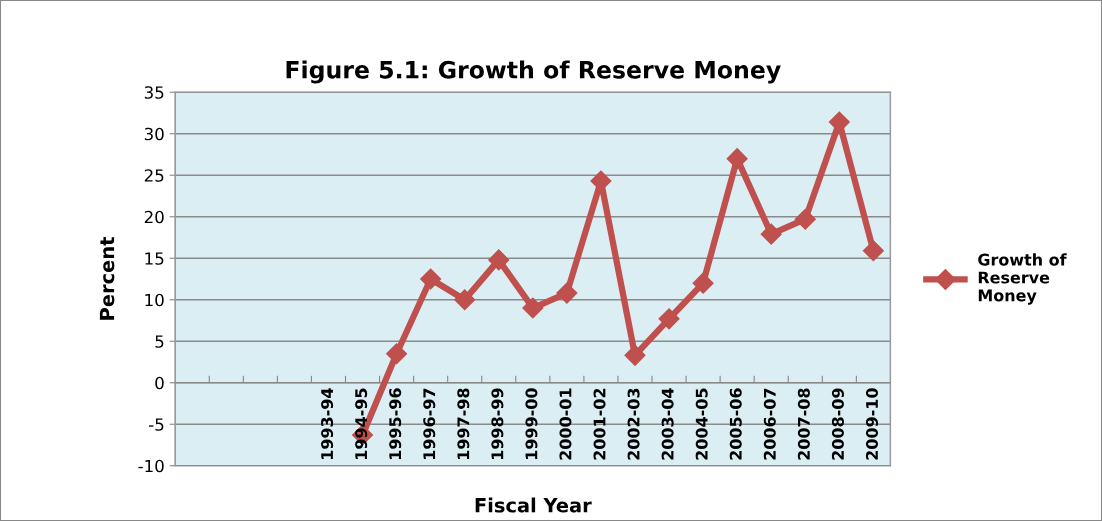 The width and height of the screenshot is (1102, 521). Describe the element at coordinates (701, 424) in the screenshot. I see `x-tick-label: 2004-05` at that location.